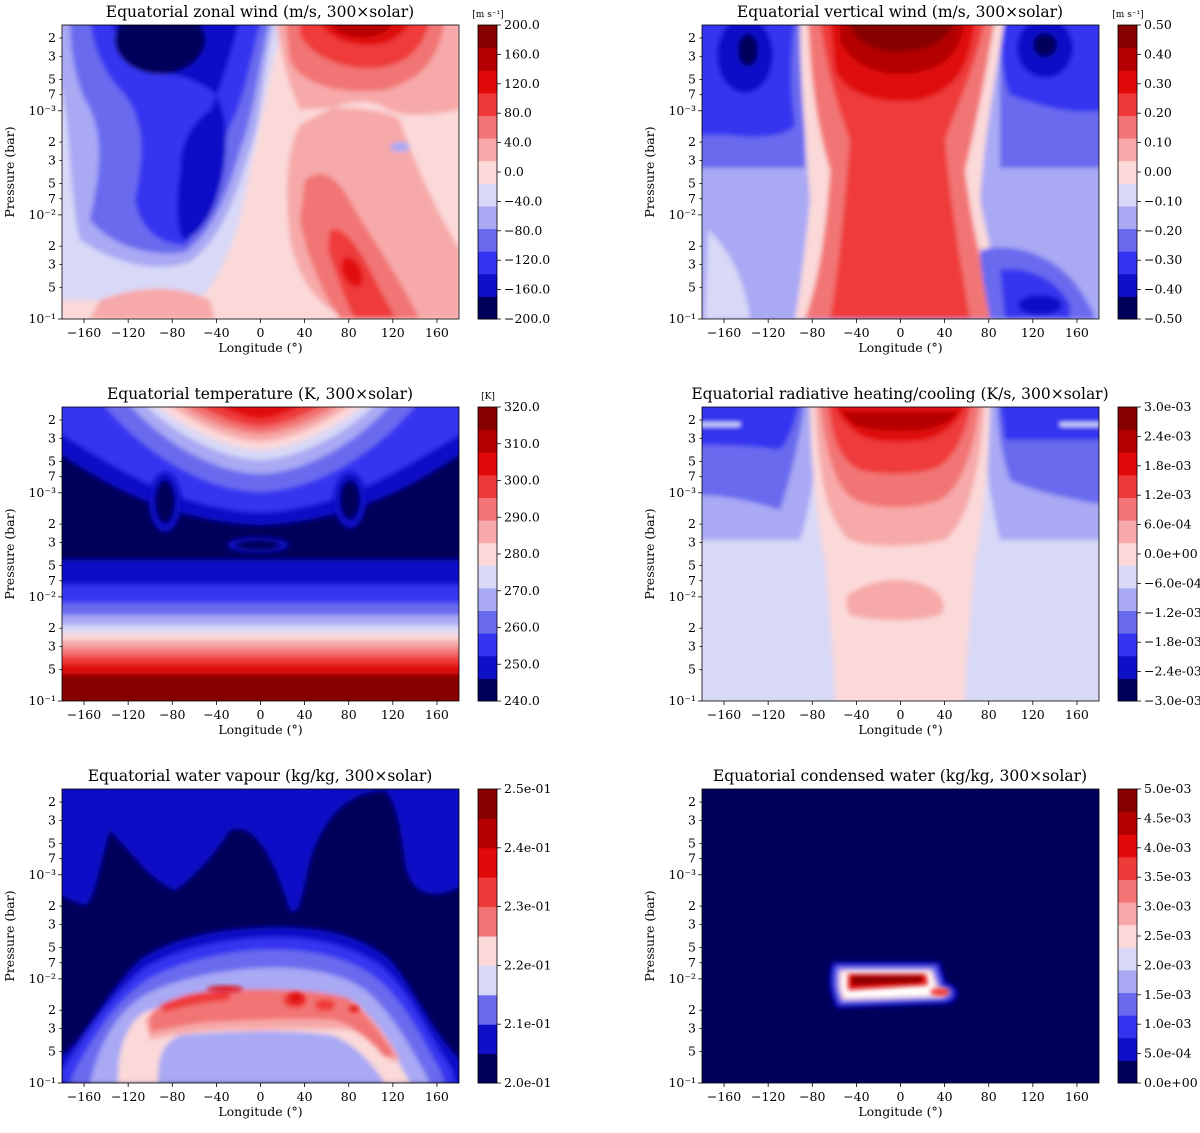 The width and height of the screenshot is (1200, 1133). I want to click on colorbar-tick-label: 310.0, so click(522, 443).